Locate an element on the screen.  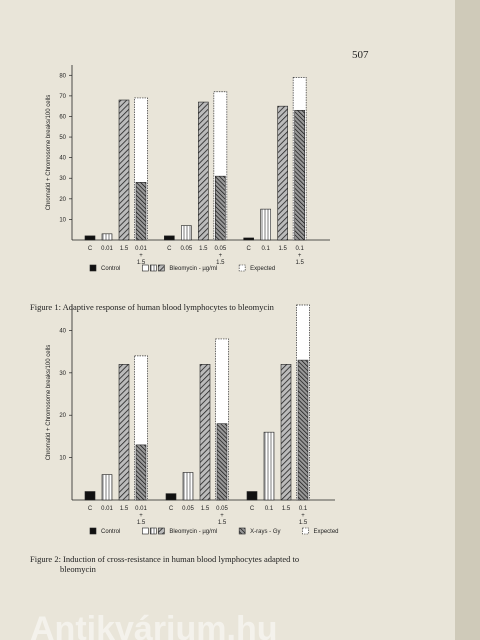
y-tick-label: 60 is located at coordinates (62, 117).